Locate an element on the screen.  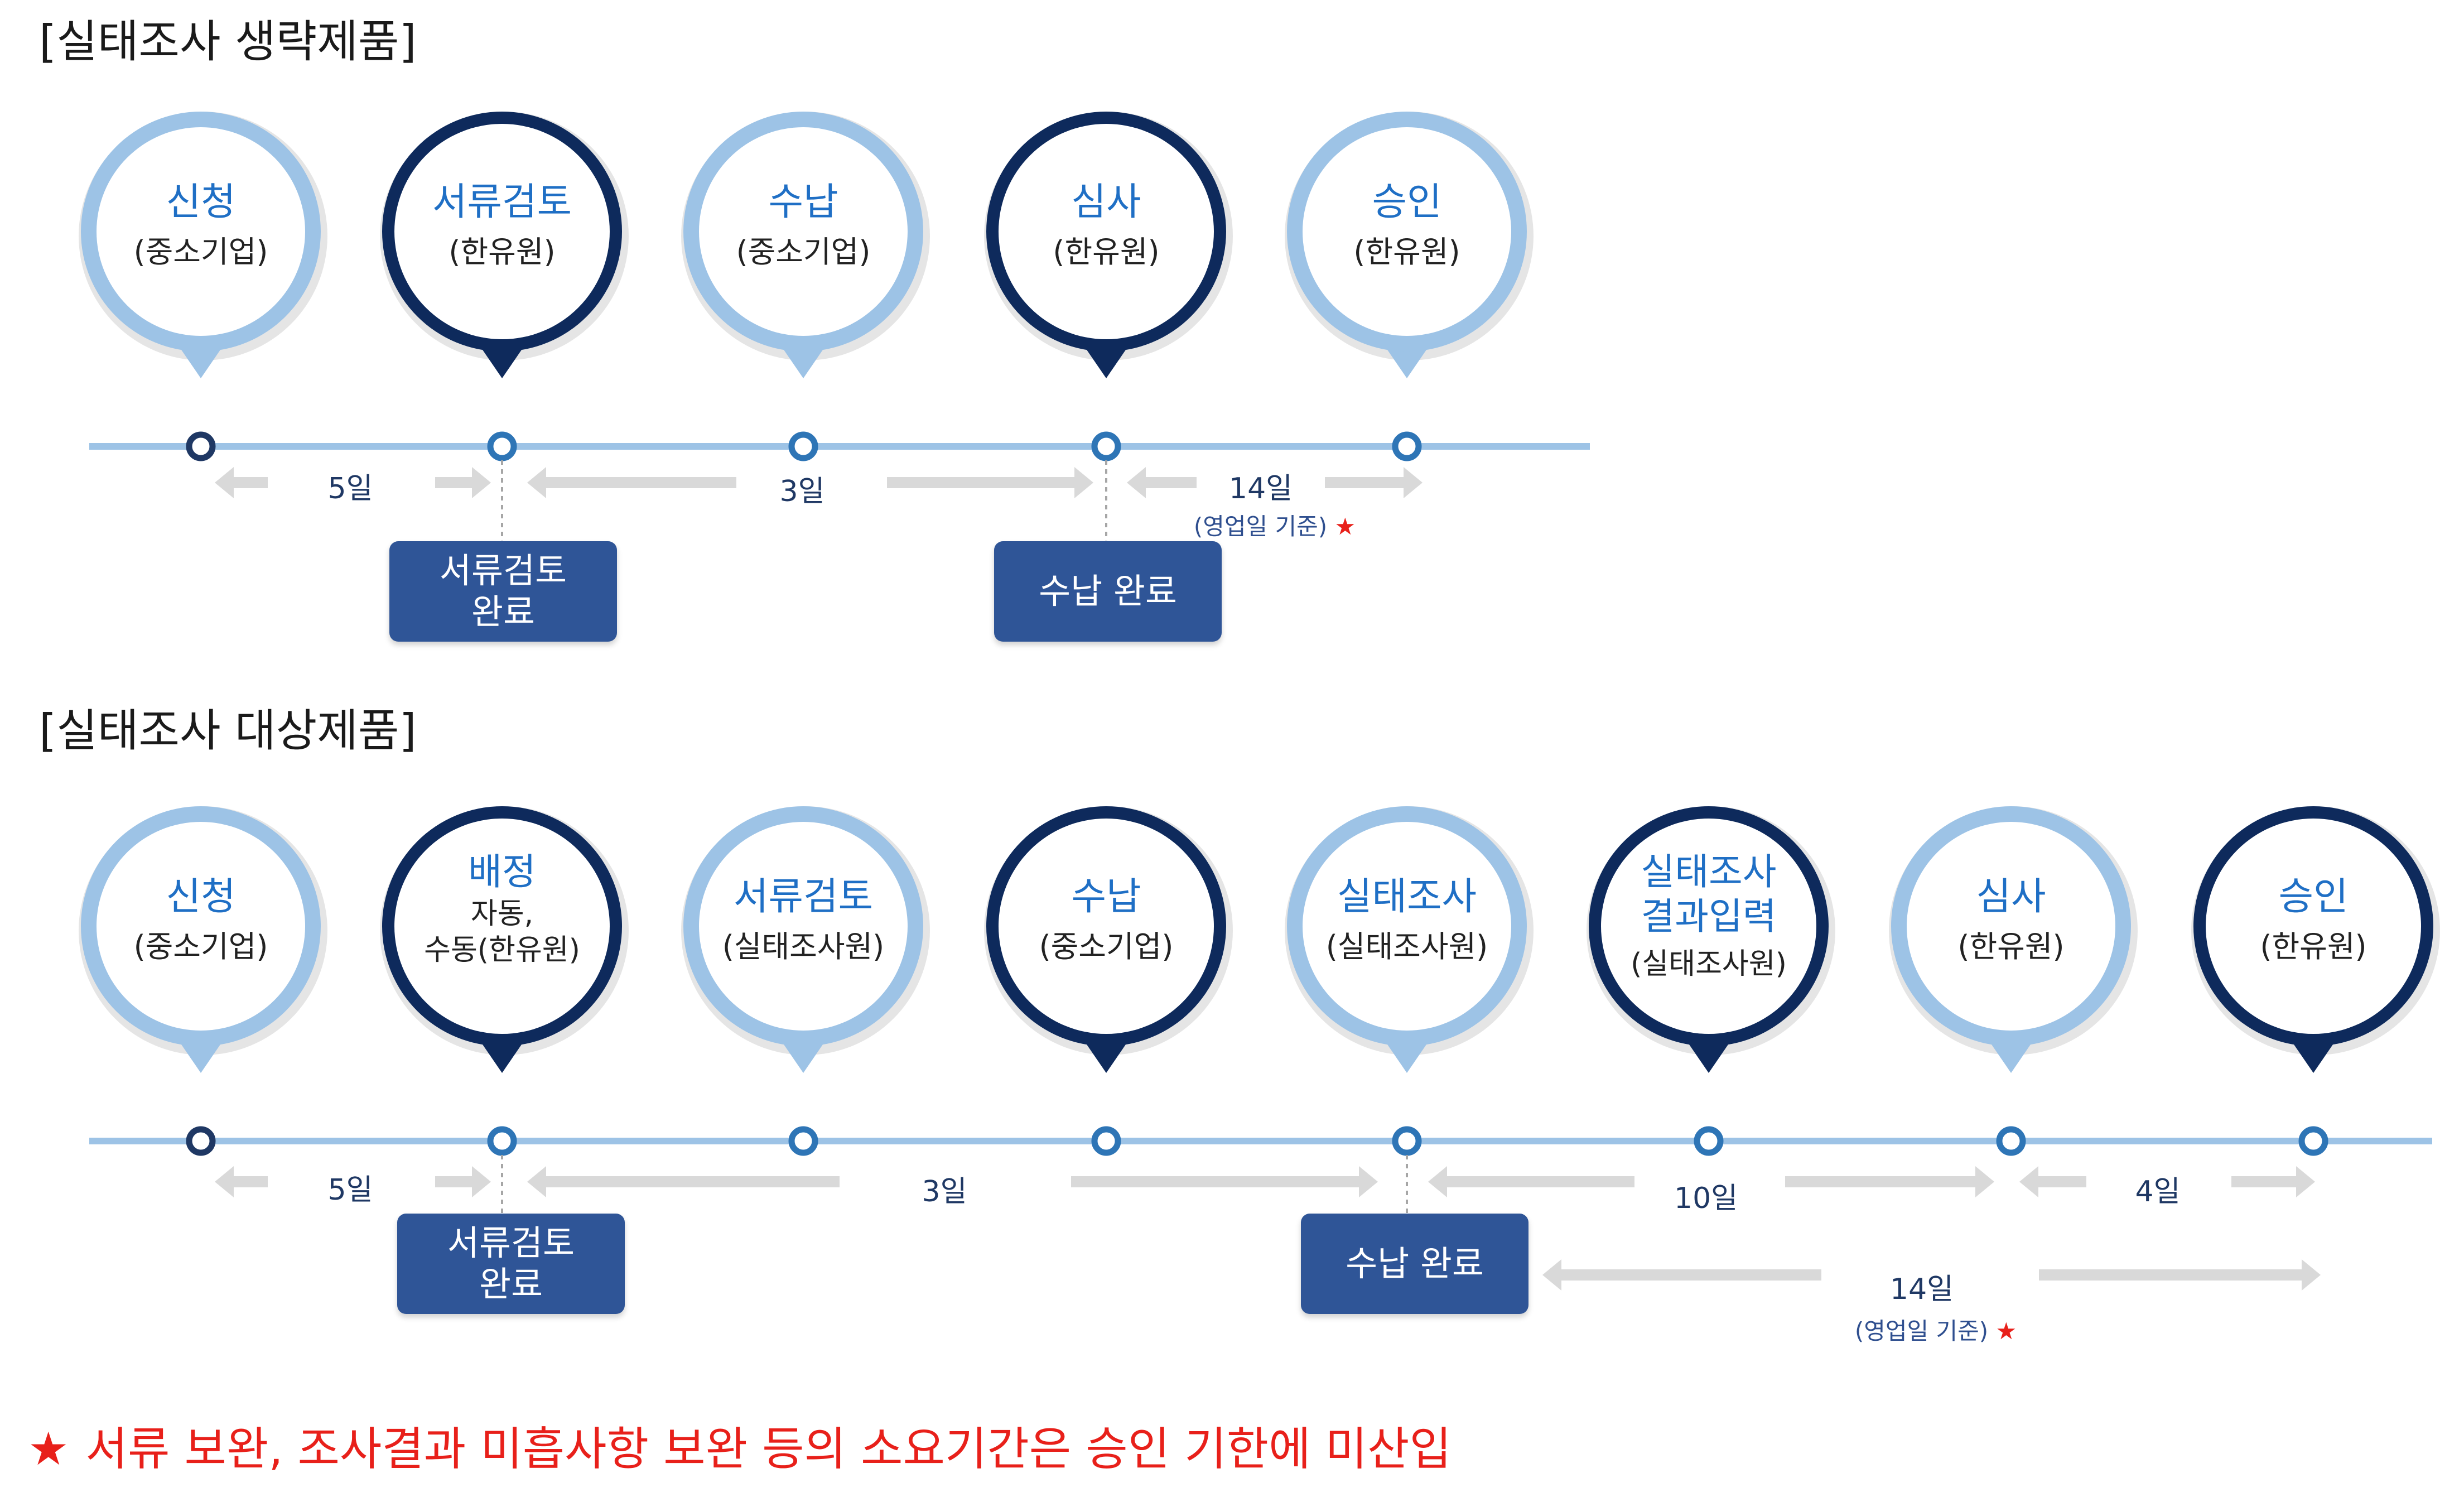
payment-complete-box: 수납 완료 is located at coordinates (1108, 591).